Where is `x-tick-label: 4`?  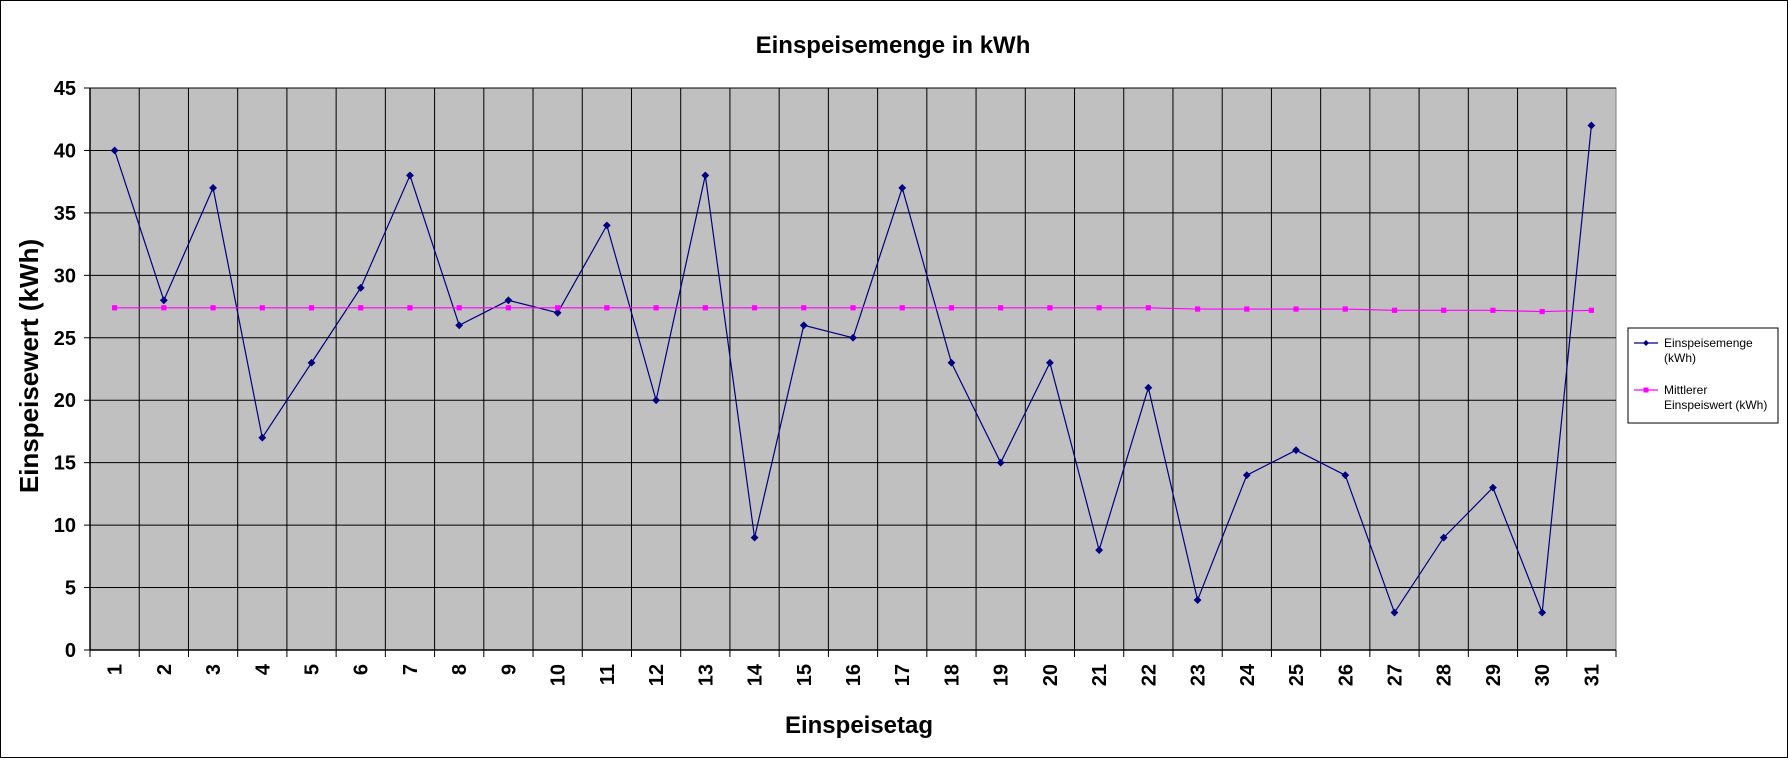
x-tick-label: 4 is located at coordinates (263, 669).